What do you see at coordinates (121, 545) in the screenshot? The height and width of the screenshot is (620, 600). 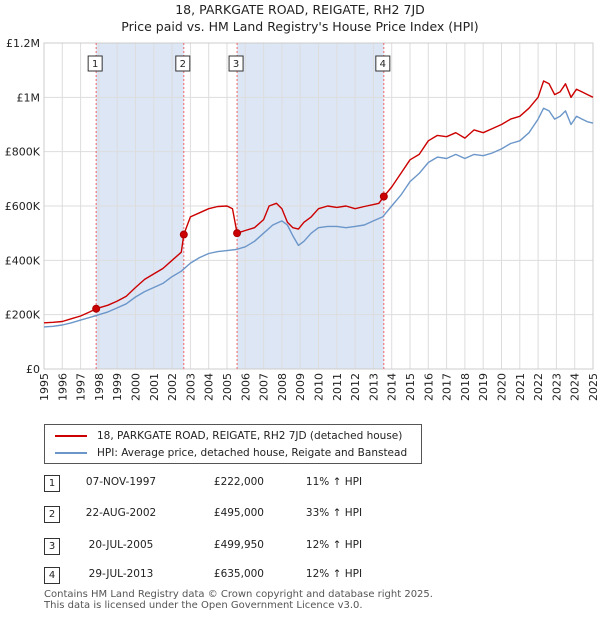 I see `transaction-date: 20-JUL-2005` at bounding box center [121, 545].